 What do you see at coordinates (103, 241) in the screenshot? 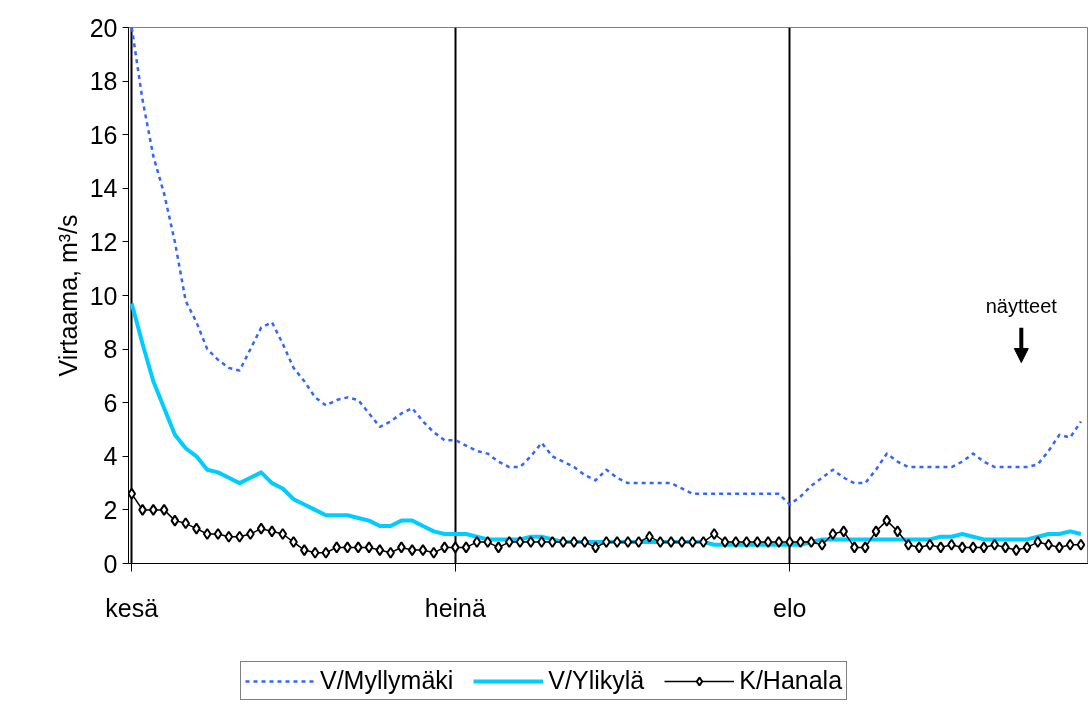
I see `y-tick-label: 12` at bounding box center [103, 241].